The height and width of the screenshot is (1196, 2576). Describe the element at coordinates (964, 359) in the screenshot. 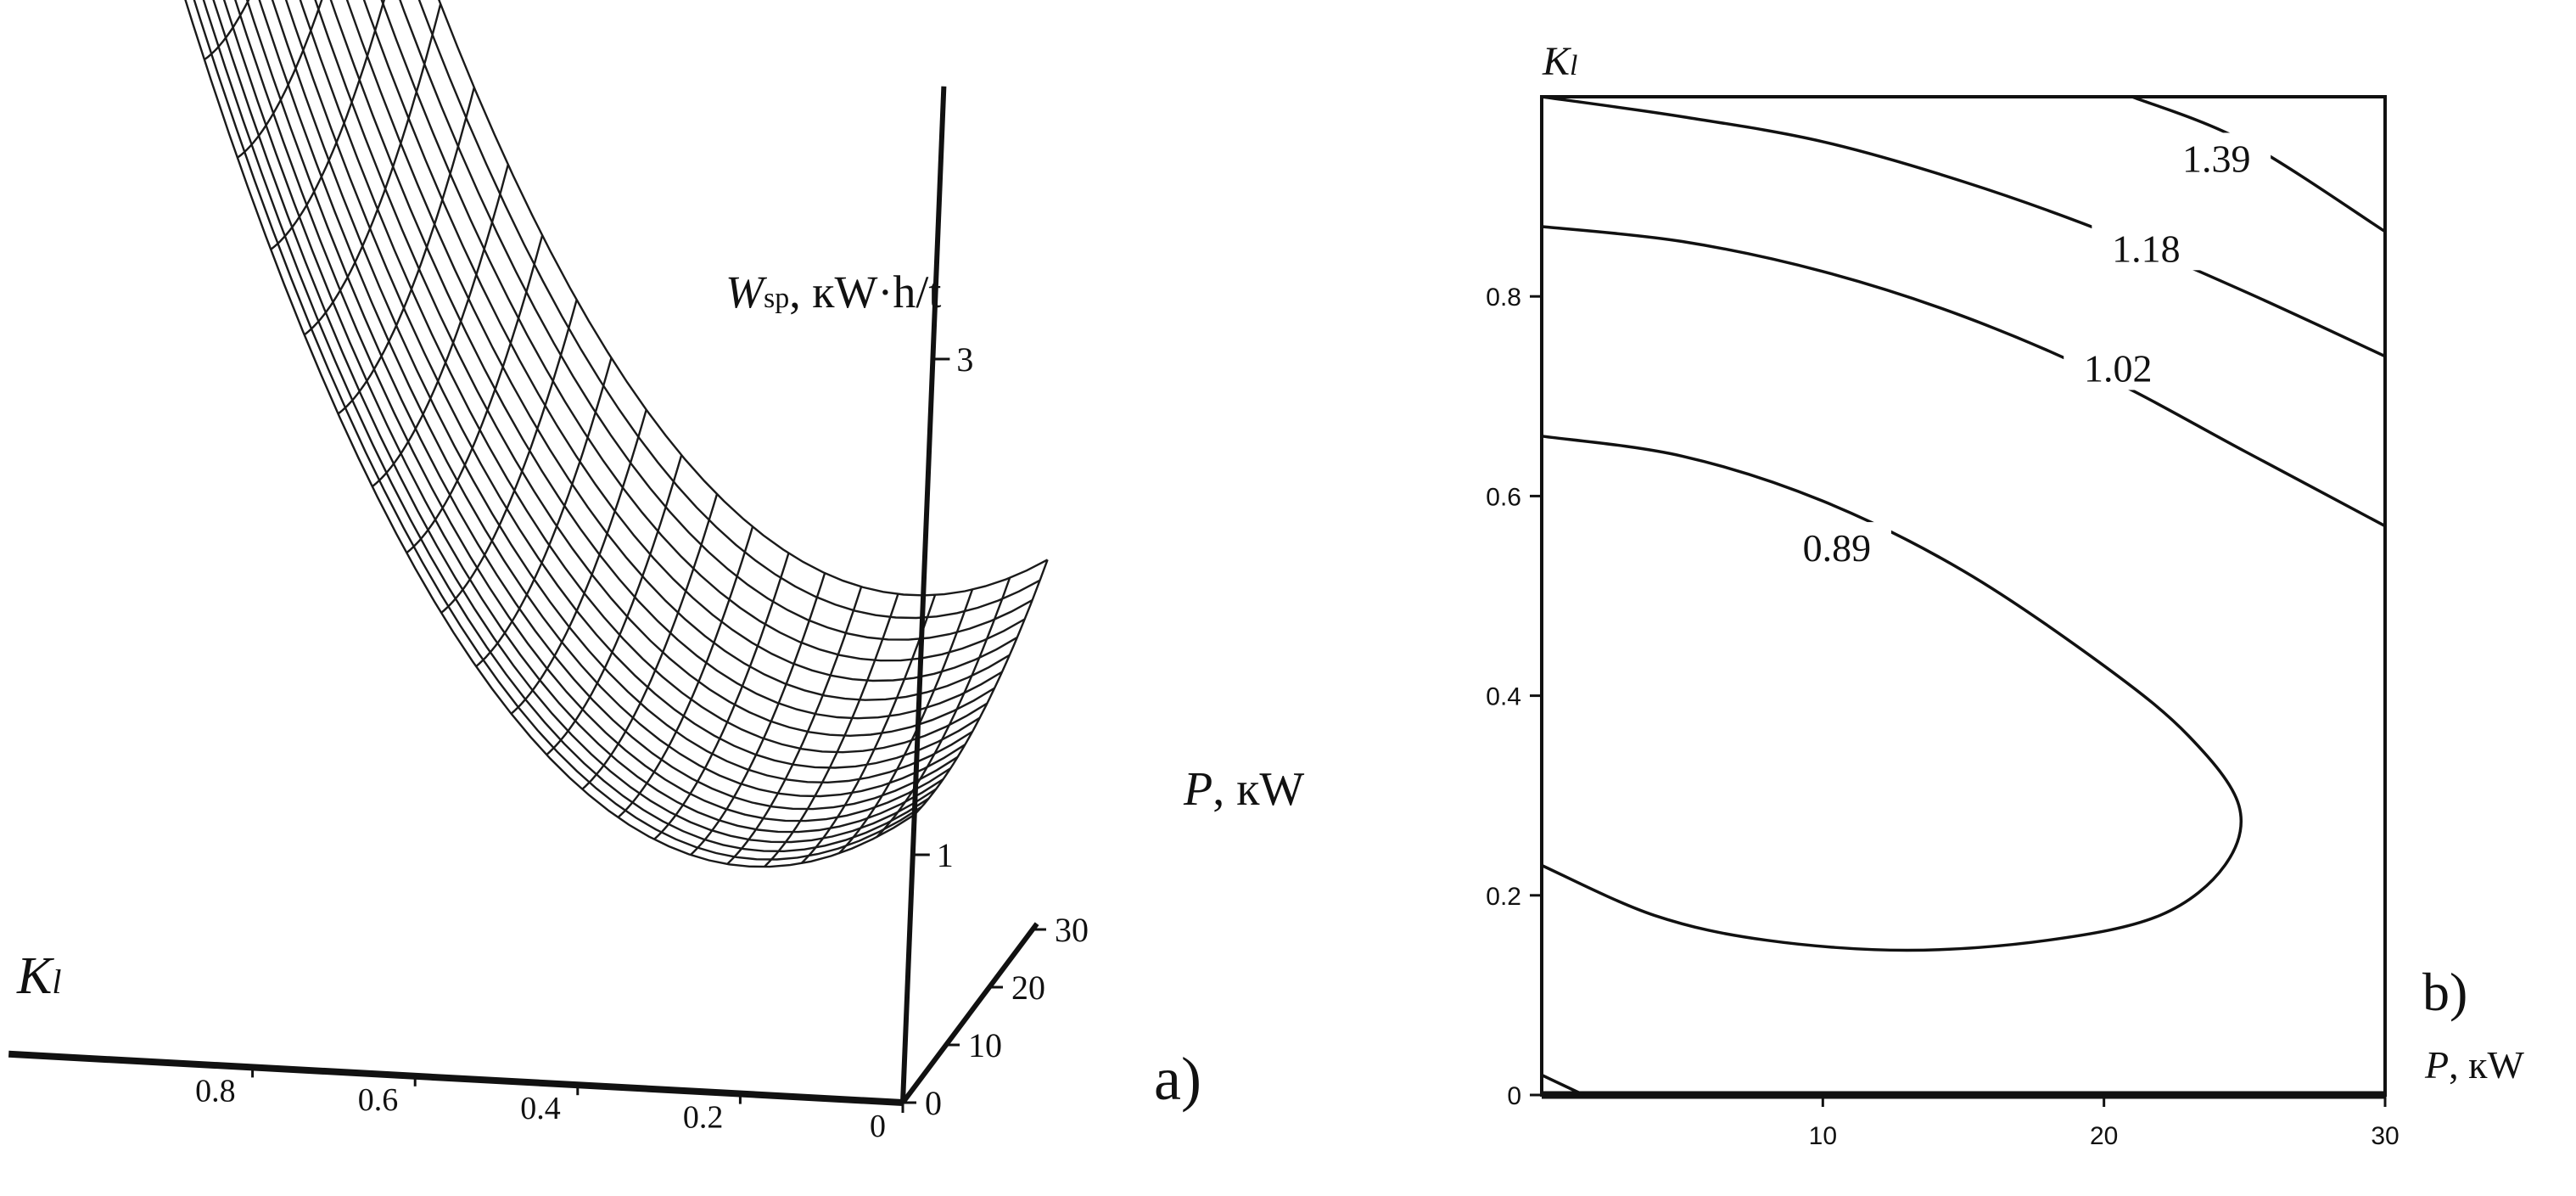

I see `z-tick-label: 3` at that location.